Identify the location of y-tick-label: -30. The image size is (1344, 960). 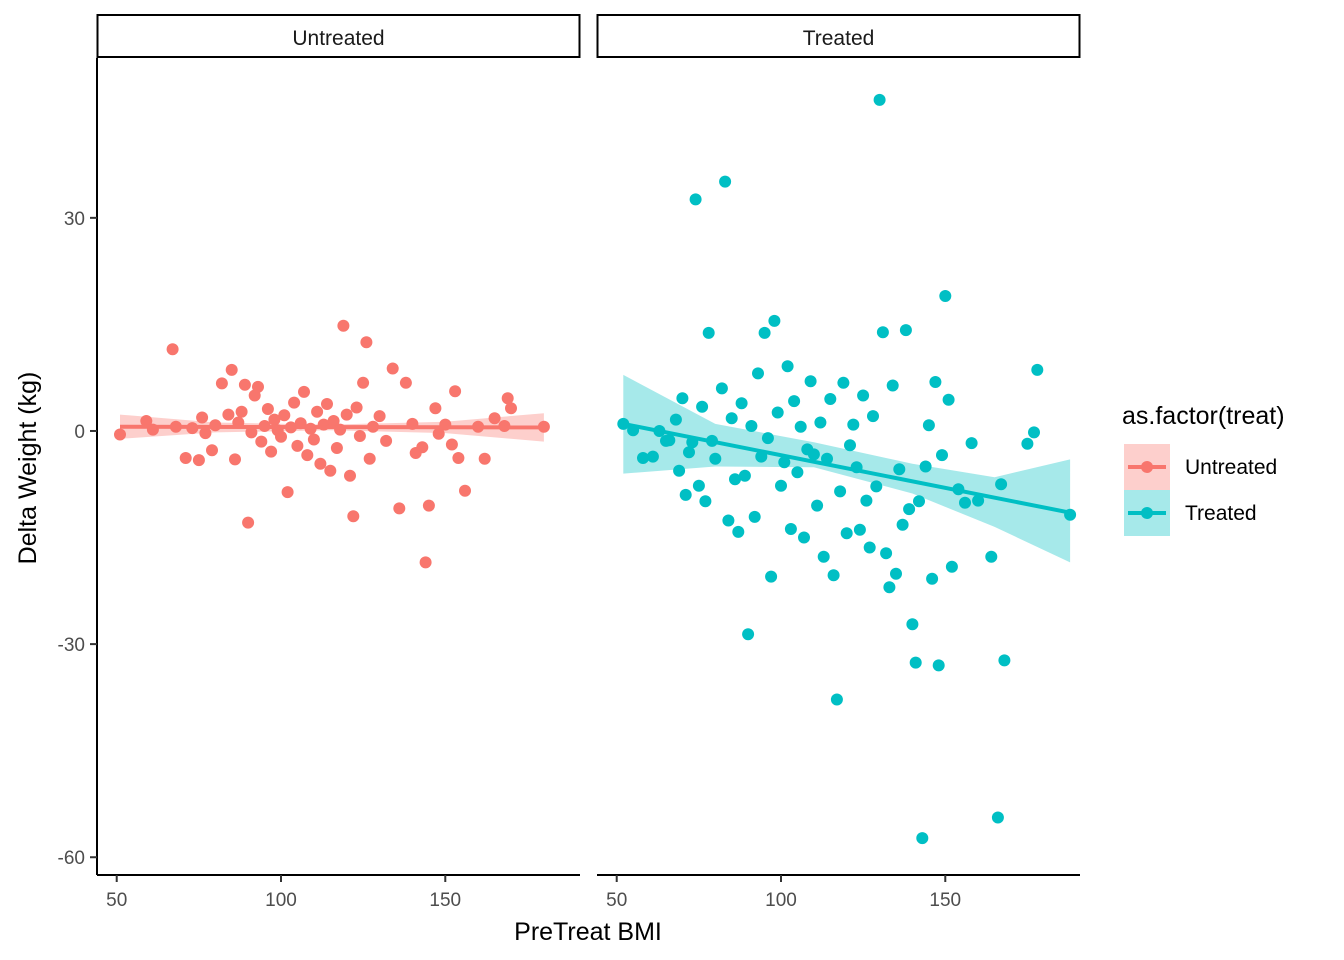
(71, 645).